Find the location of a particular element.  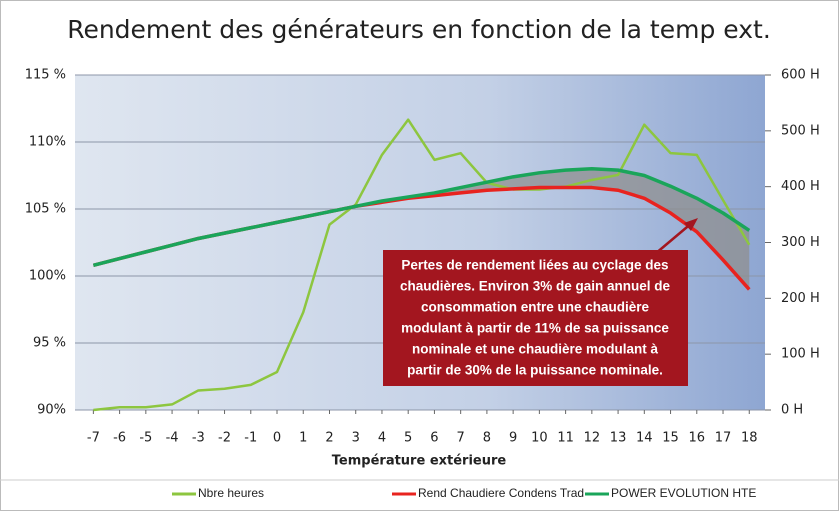

y2-tick-label: 400 H is located at coordinates (800, 186).